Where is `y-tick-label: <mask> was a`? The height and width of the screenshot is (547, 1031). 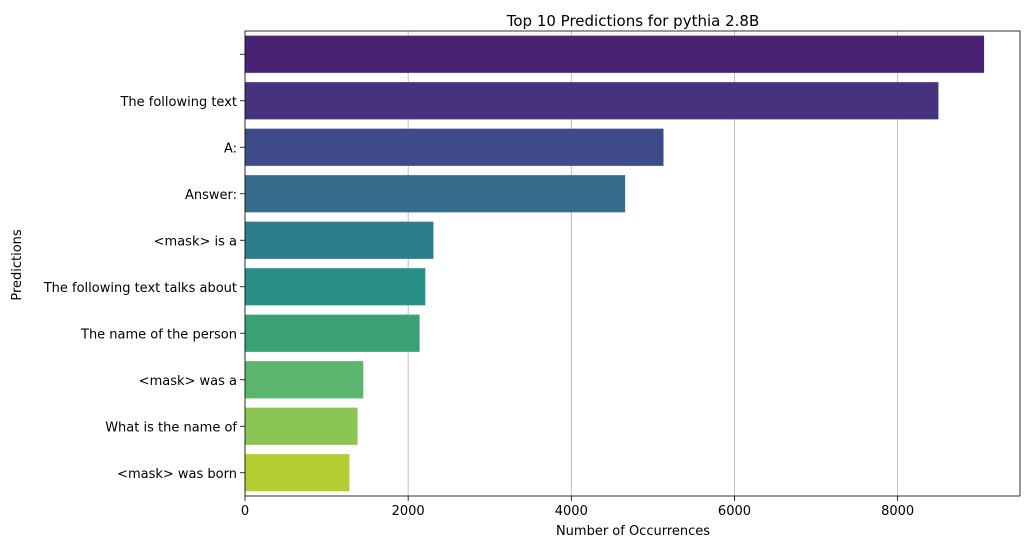 y-tick-label: <mask> was a is located at coordinates (188, 381).